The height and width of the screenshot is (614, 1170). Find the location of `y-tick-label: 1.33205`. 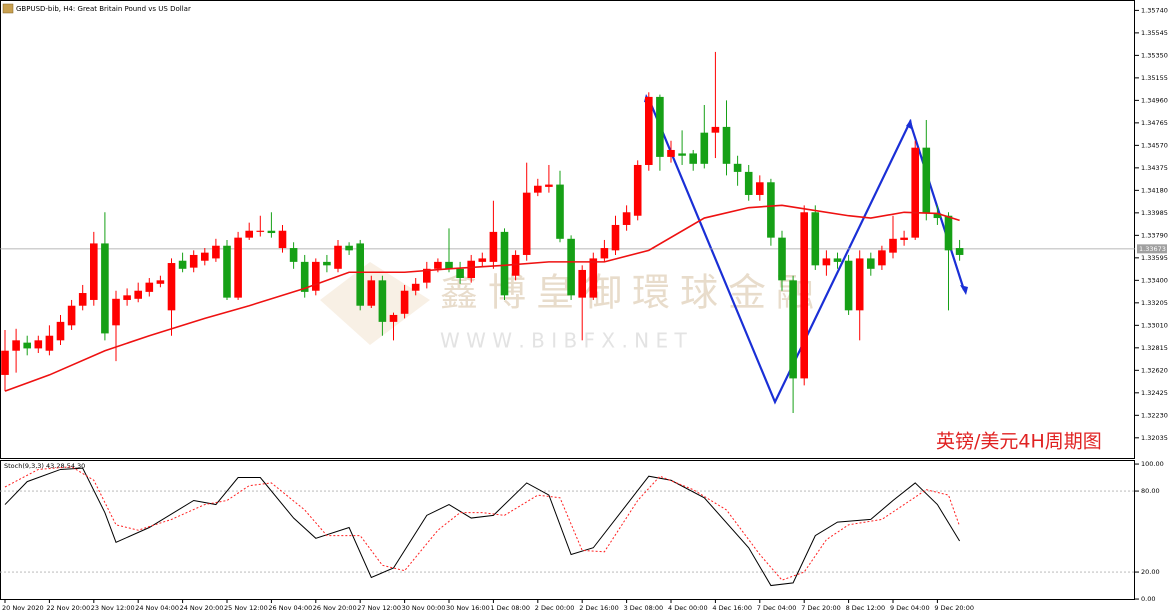

y-tick-label: 1.33205 is located at coordinates (1154, 303).